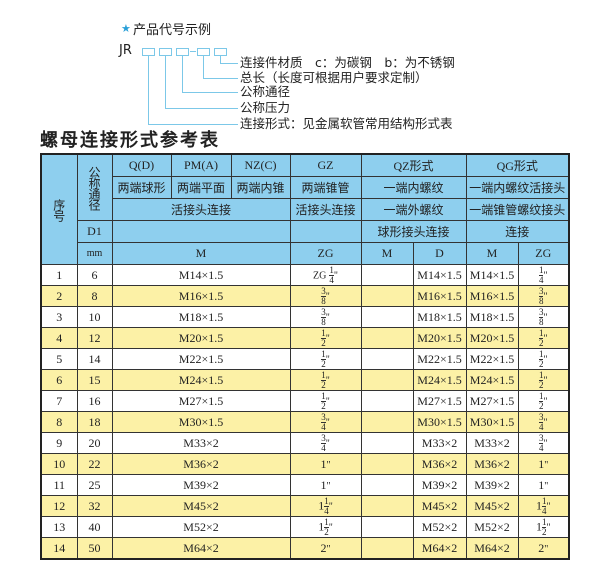 Image resolution: width=600 pixels, height=567 pixels. Describe the element at coordinates (94, 359) in the screenshot. I see `dn-cell: 14` at that location.